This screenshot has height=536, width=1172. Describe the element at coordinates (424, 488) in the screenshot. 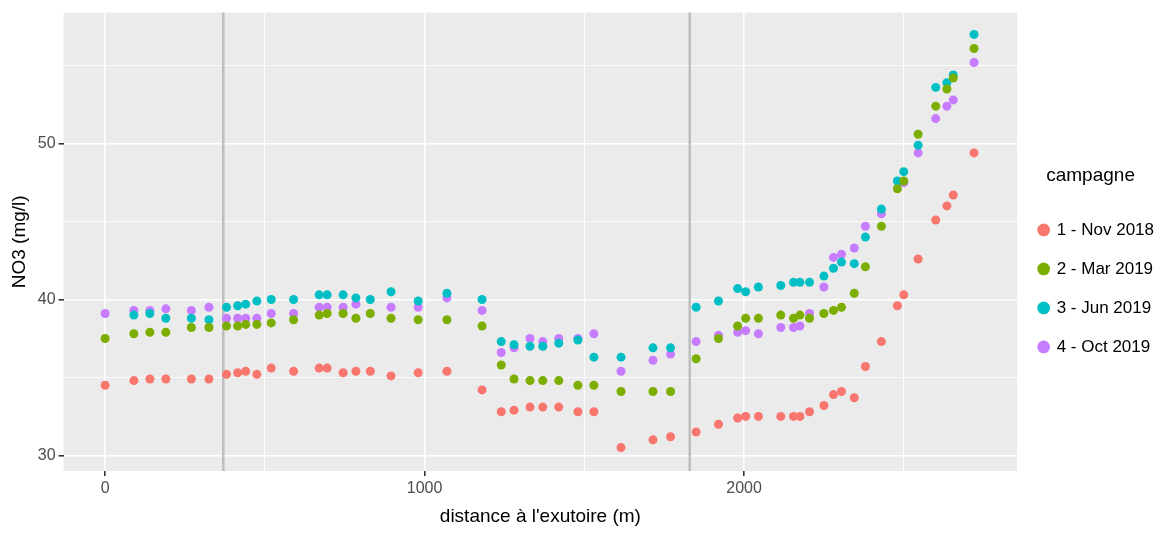

I see `x-tick-label: 1000` at that location.